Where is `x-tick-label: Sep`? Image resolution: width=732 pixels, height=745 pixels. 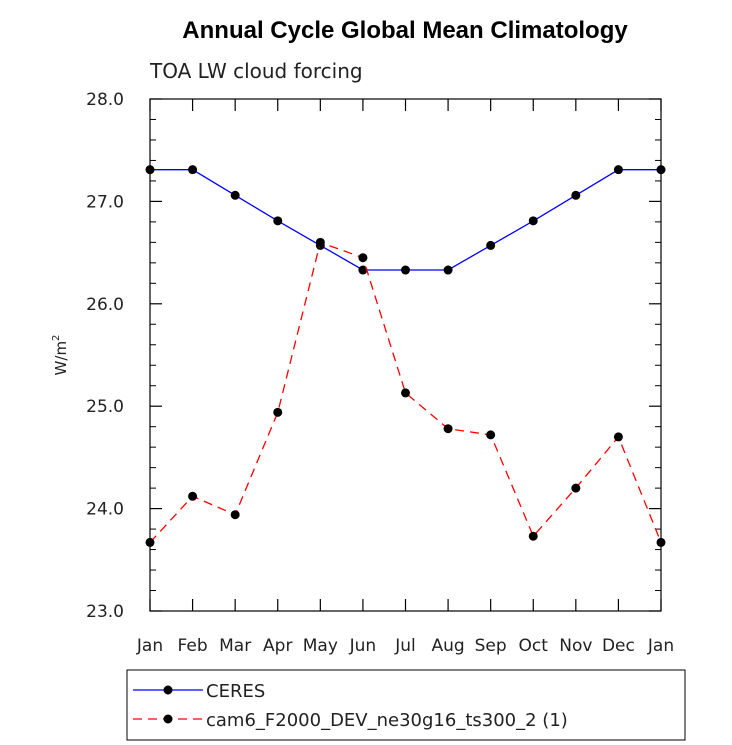
x-tick-label: Sep is located at coordinates (491, 646).